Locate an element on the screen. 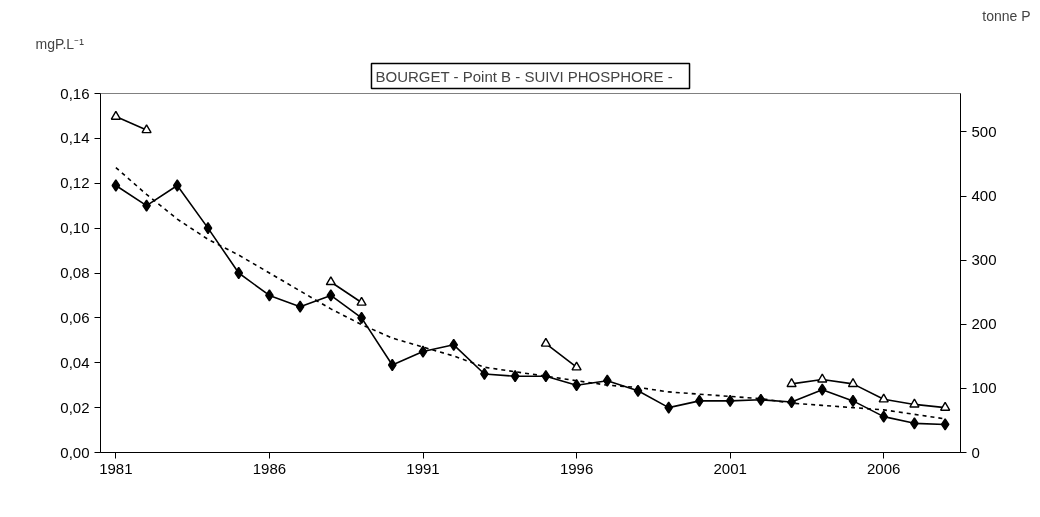 The height and width of the screenshot is (517, 1040). y2-tick-label: 500 is located at coordinates (984, 131).